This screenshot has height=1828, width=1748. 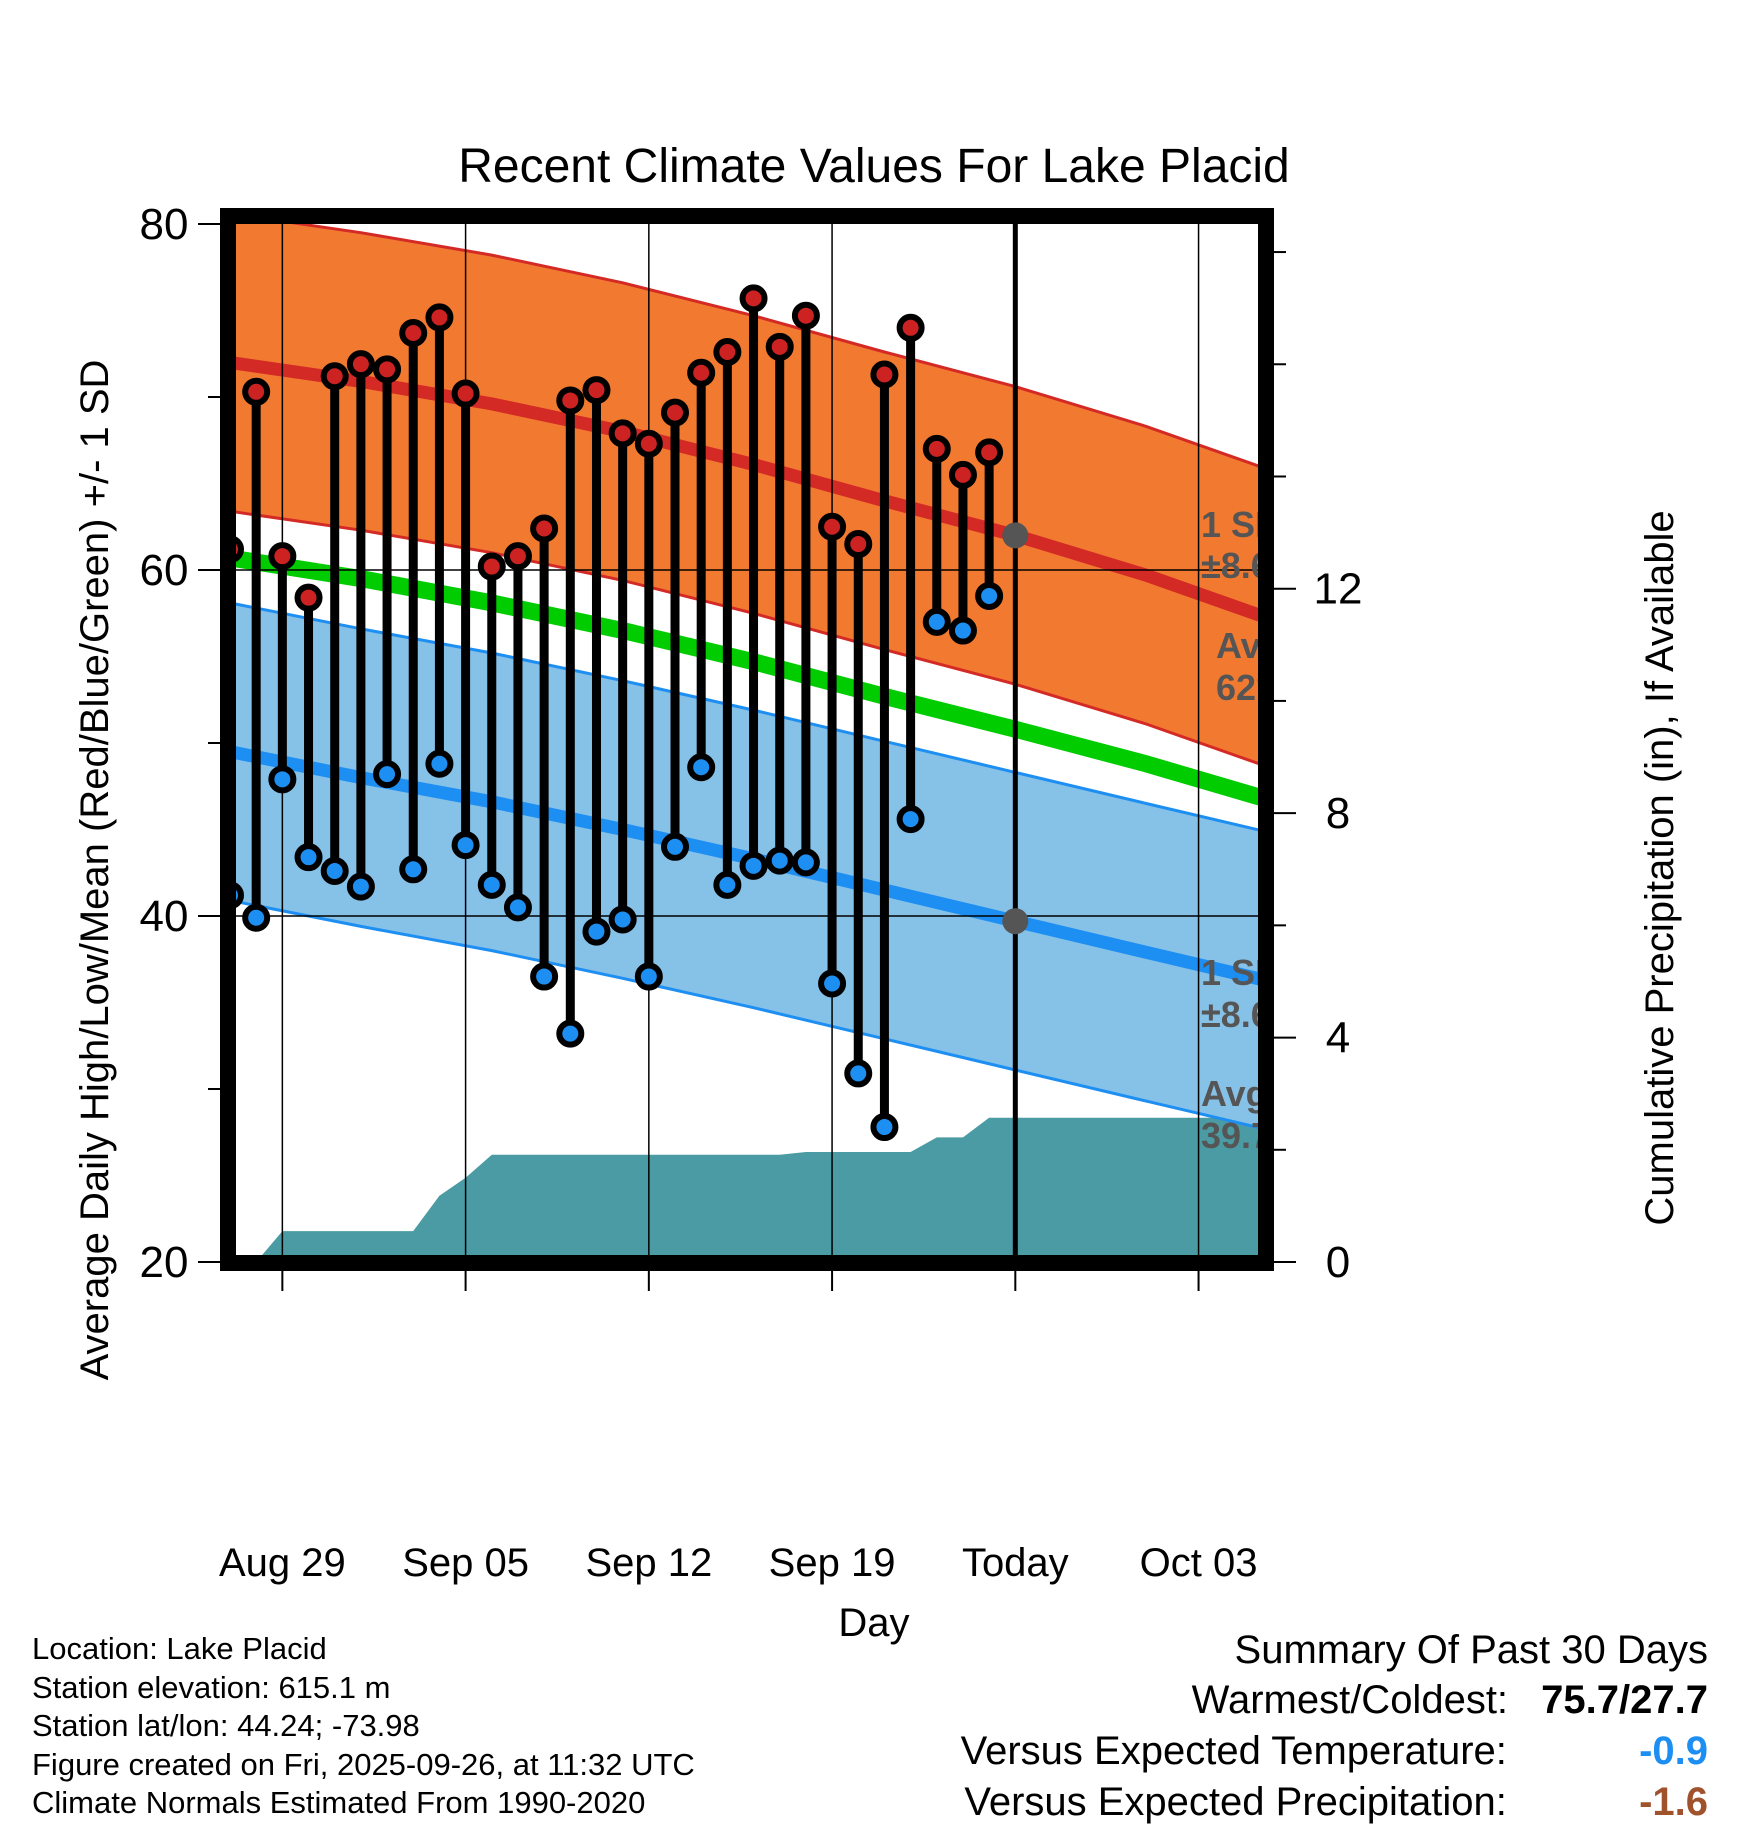 What do you see at coordinates (1338, 1038) in the screenshot?
I see `y2-tick-label: 4` at bounding box center [1338, 1038].